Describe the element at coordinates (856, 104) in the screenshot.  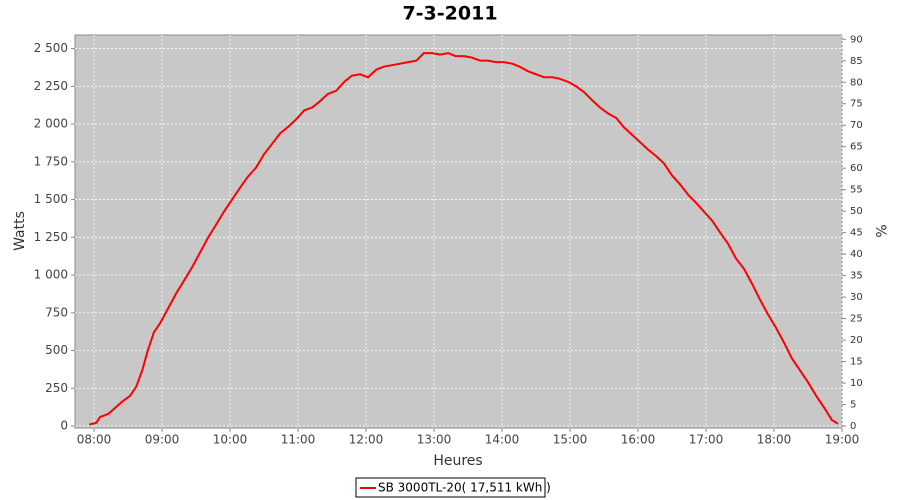
I see `y2-tick-label: 75` at that location.